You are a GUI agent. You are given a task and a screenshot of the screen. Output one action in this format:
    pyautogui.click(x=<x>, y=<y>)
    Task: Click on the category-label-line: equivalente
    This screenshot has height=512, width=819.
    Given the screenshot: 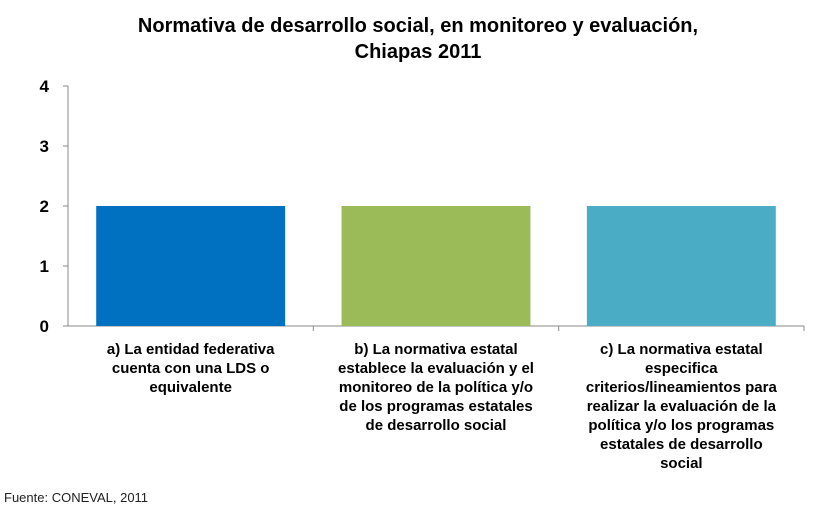 What is the action you would take?
    pyautogui.click(x=190, y=387)
    